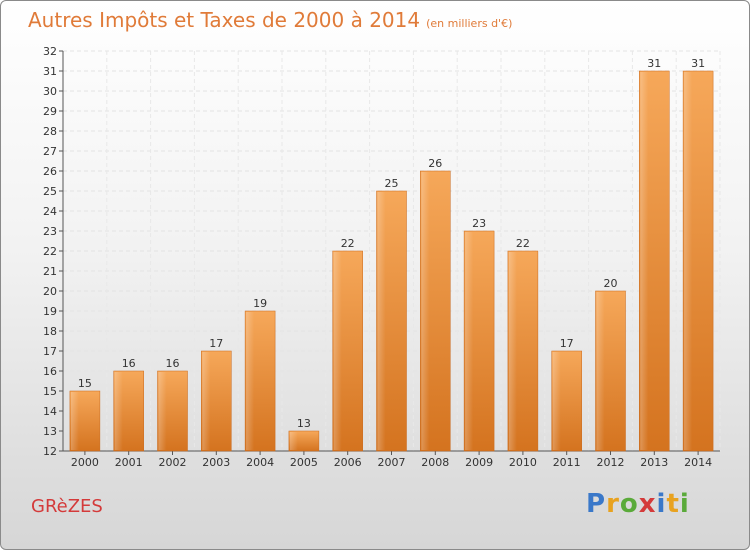 The image size is (750, 550). Describe the element at coordinates (85, 383) in the screenshot. I see `data-label: 15` at that location.